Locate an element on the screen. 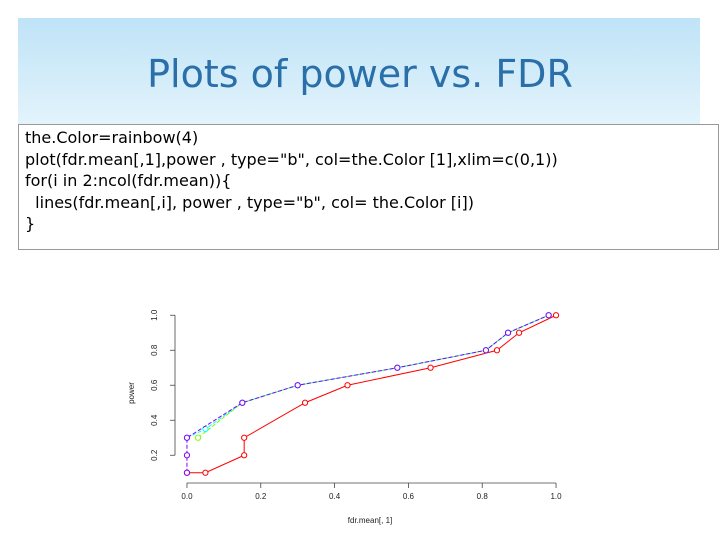 The height and width of the screenshot is (540, 720). x-tick-label: 0.0 is located at coordinates (187, 496).